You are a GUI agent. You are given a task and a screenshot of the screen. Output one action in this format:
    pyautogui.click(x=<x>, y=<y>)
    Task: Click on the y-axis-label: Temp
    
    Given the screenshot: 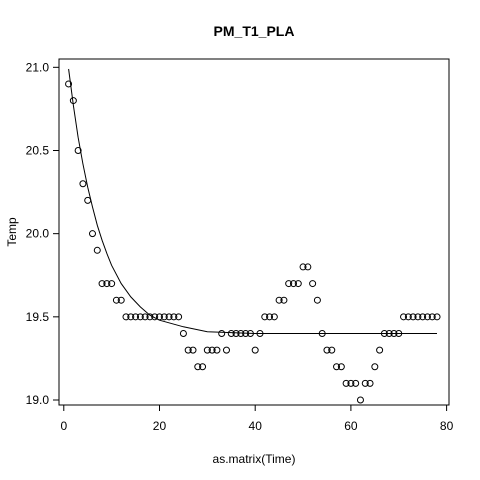 What is the action you would take?
    pyautogui.click(x=12, y=232)
    